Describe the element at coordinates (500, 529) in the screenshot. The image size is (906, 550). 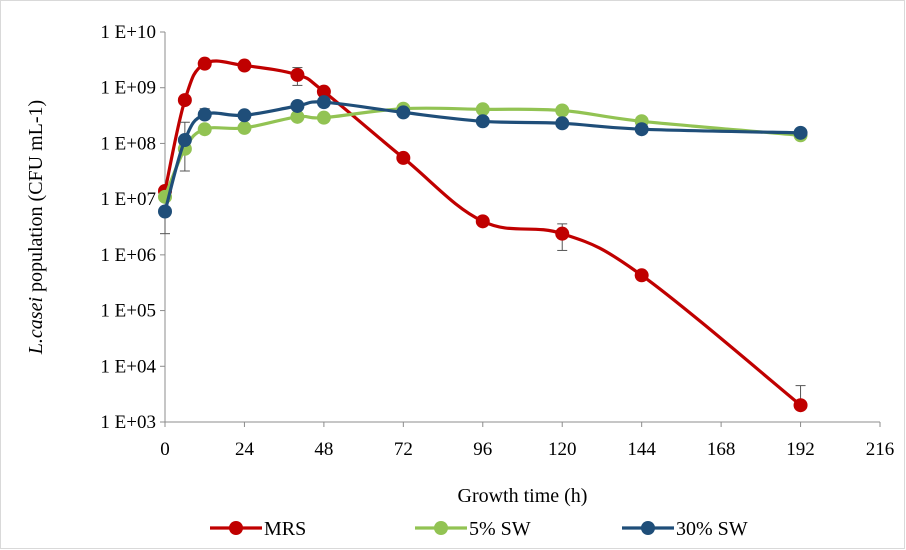
I see `legend-label: 5% SW` at that location.